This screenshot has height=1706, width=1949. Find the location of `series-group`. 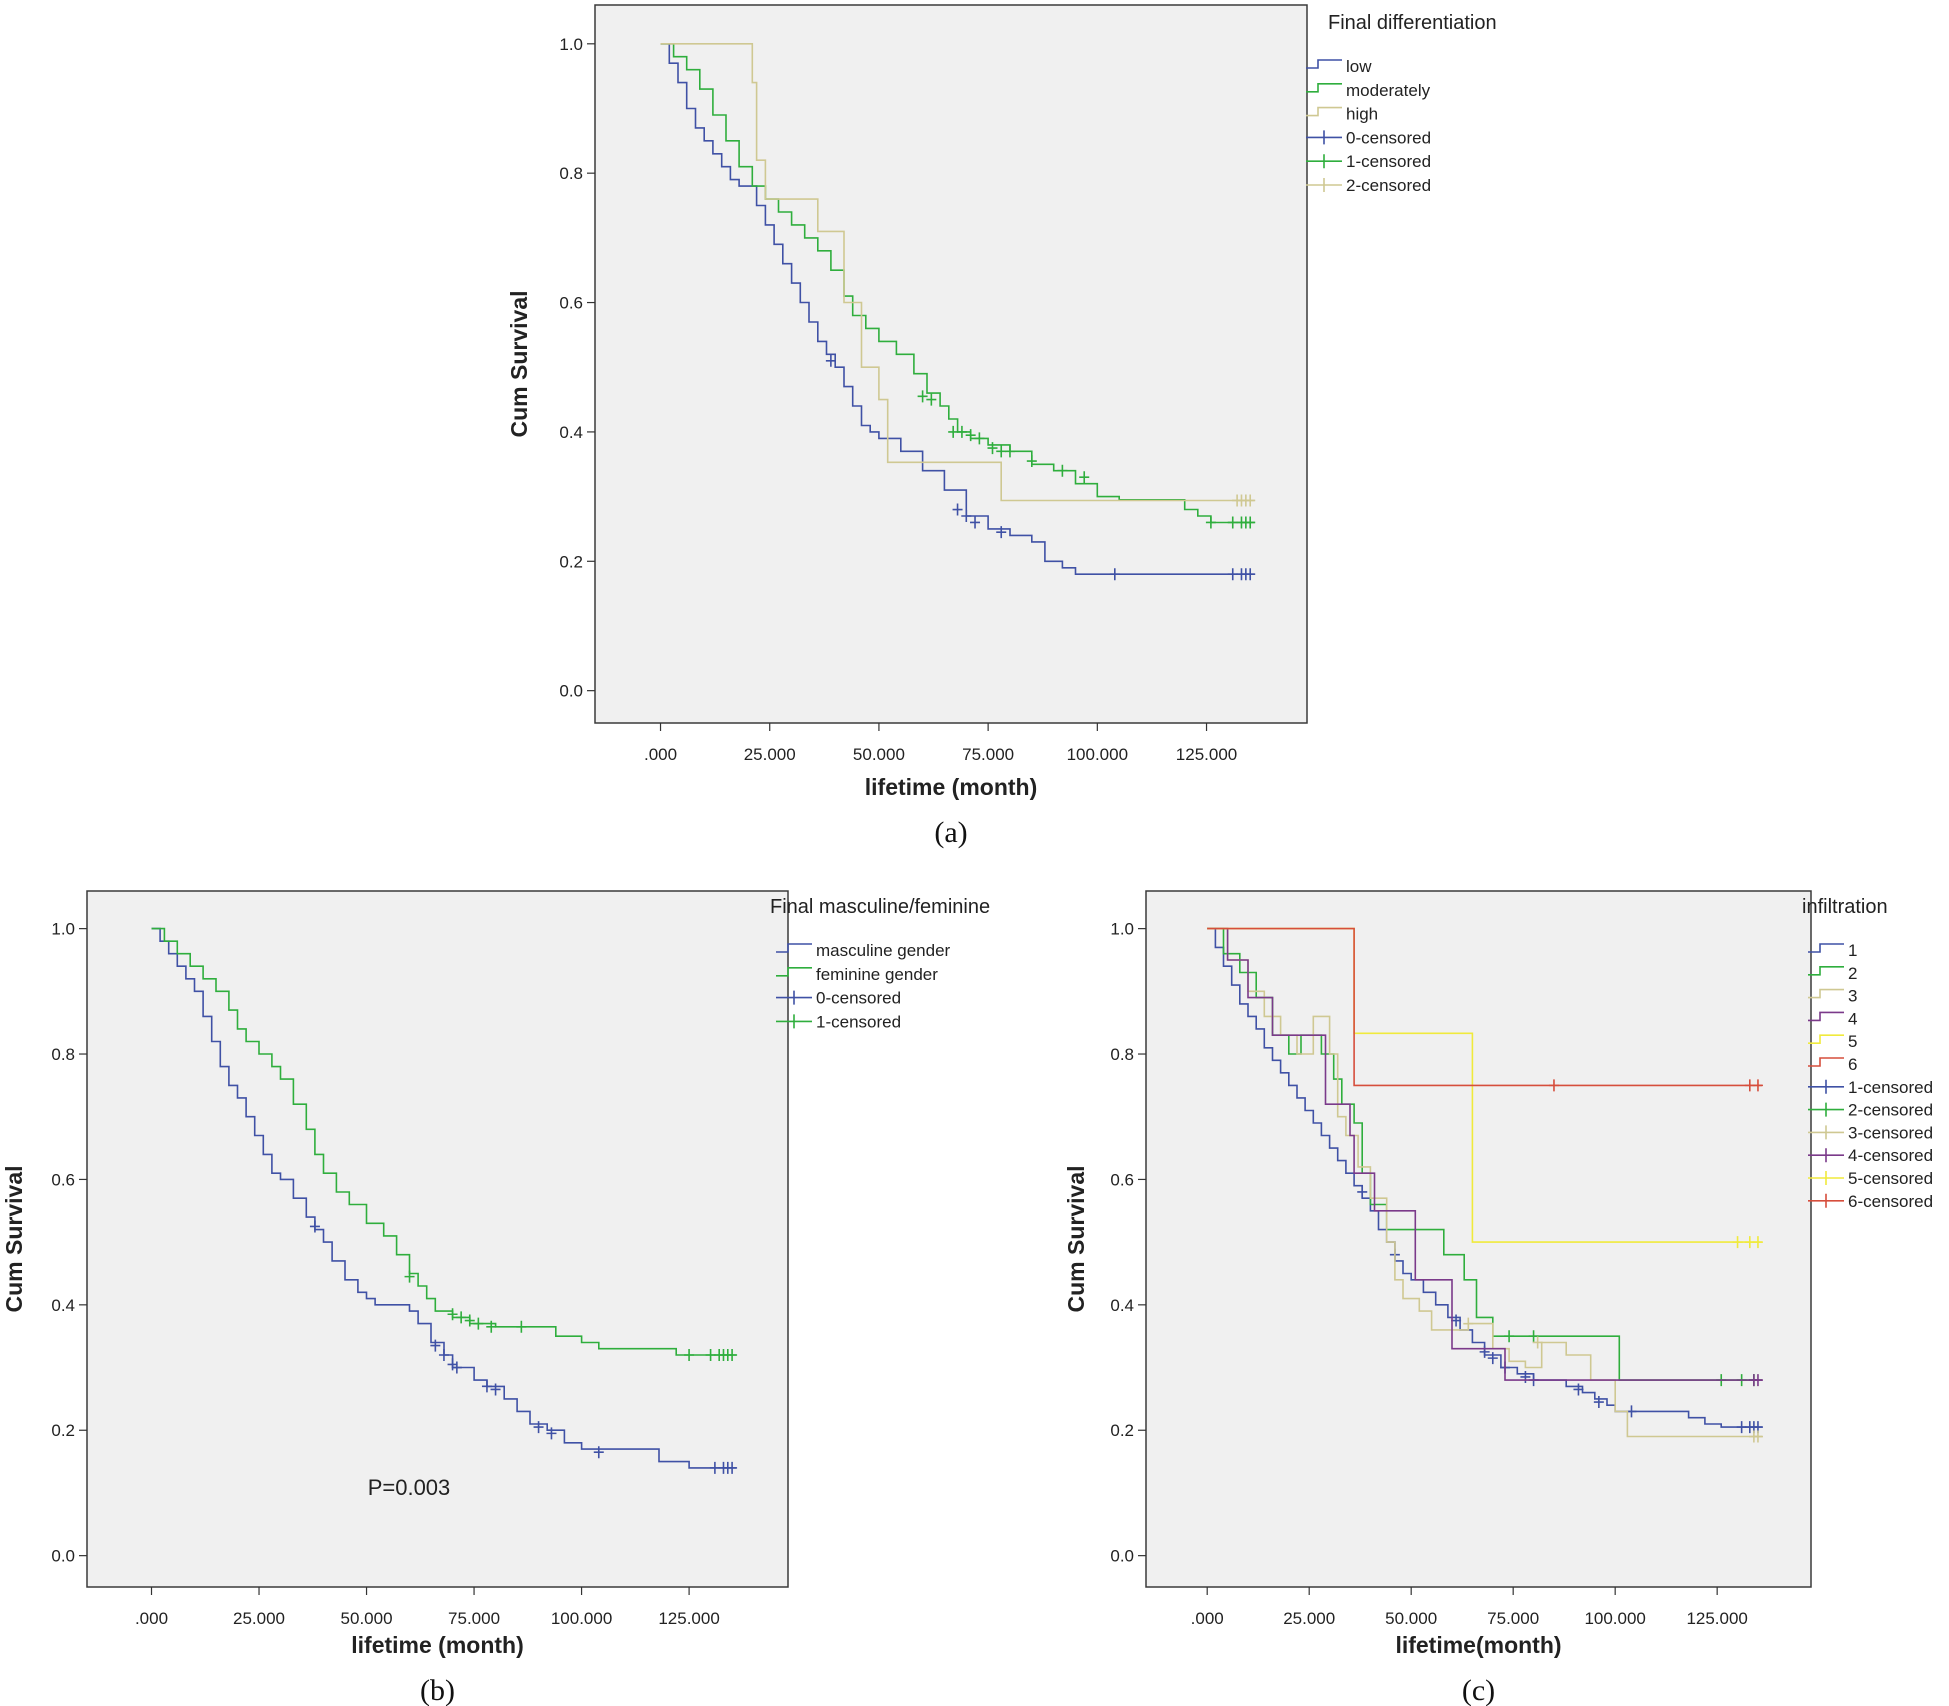

series-group is located at coordinates (1485, 1185).